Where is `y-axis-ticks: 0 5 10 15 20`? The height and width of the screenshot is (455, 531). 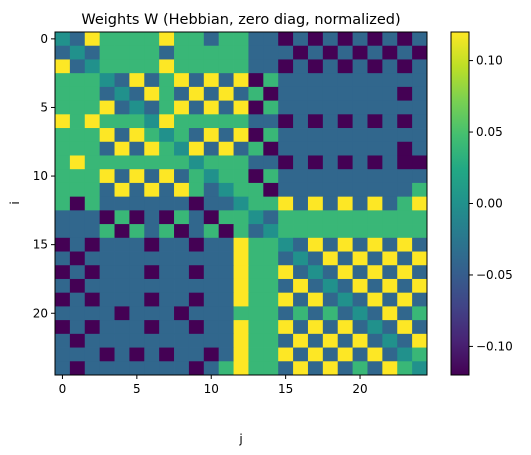 y-axis-ticks: 0 5 10 15 20 is located at coordinates (44, 176).